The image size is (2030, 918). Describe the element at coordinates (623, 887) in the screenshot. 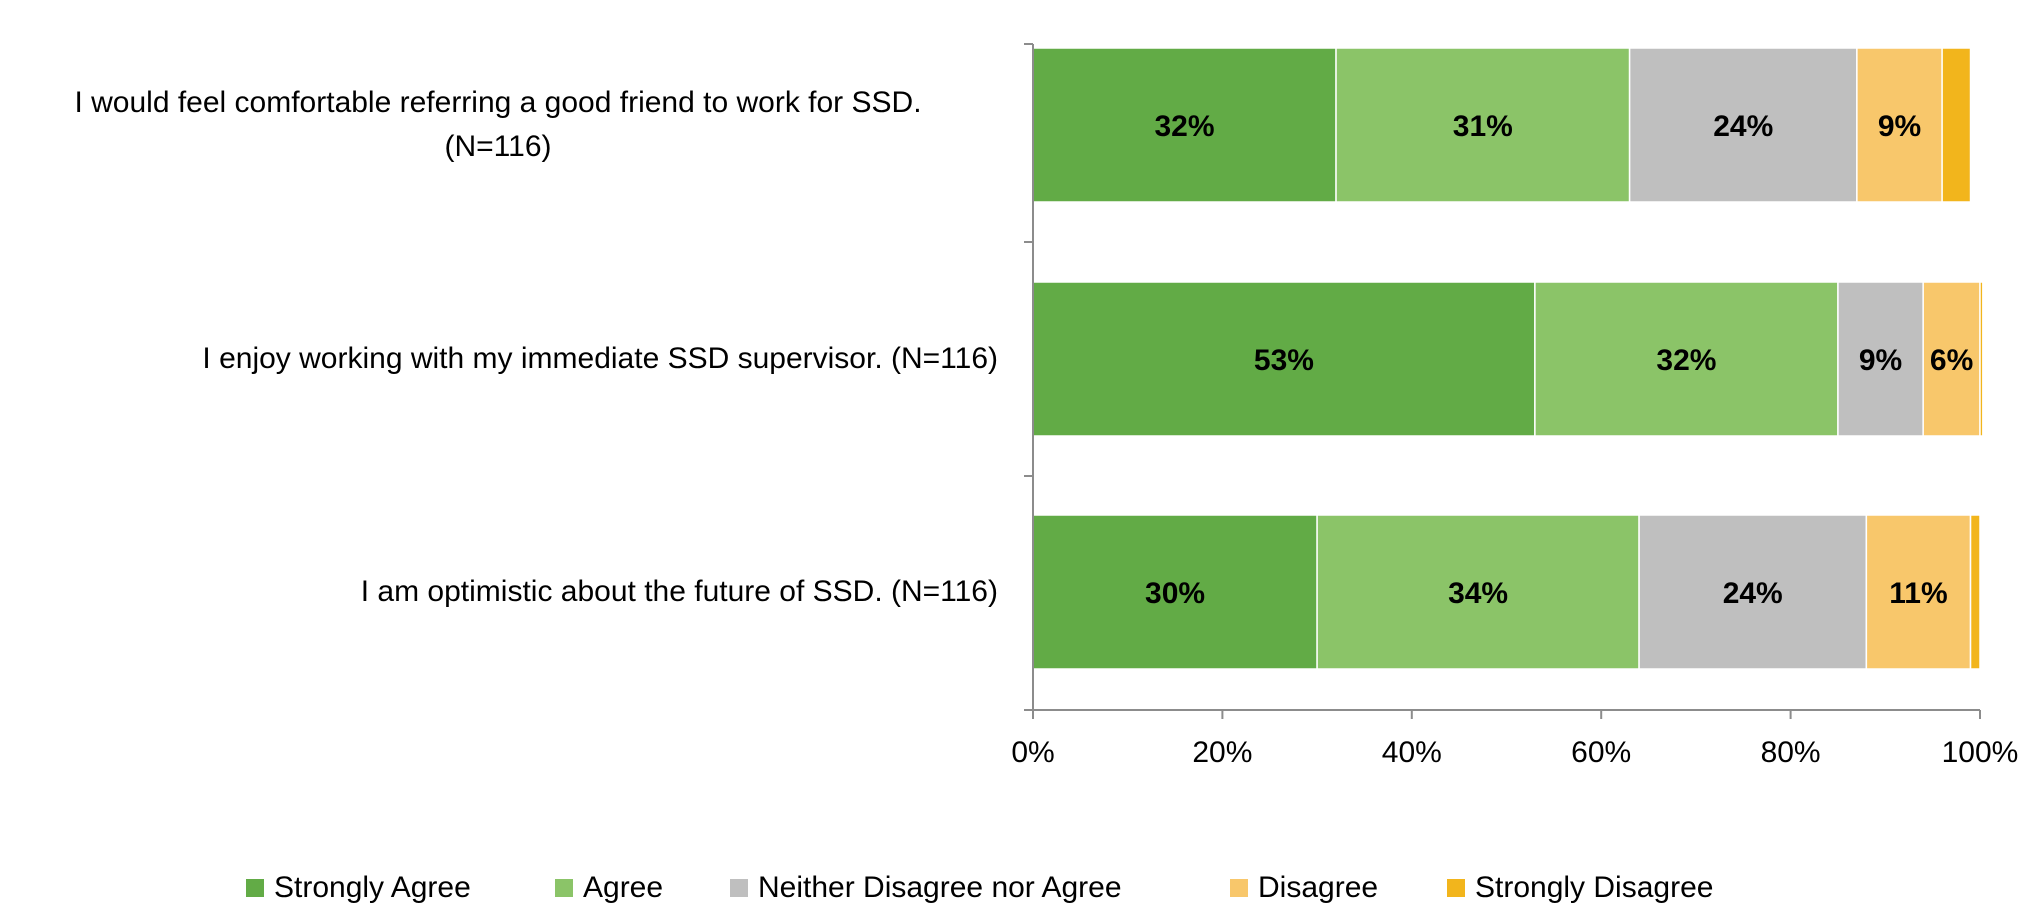

I see `legend-label: Agree` at that location.